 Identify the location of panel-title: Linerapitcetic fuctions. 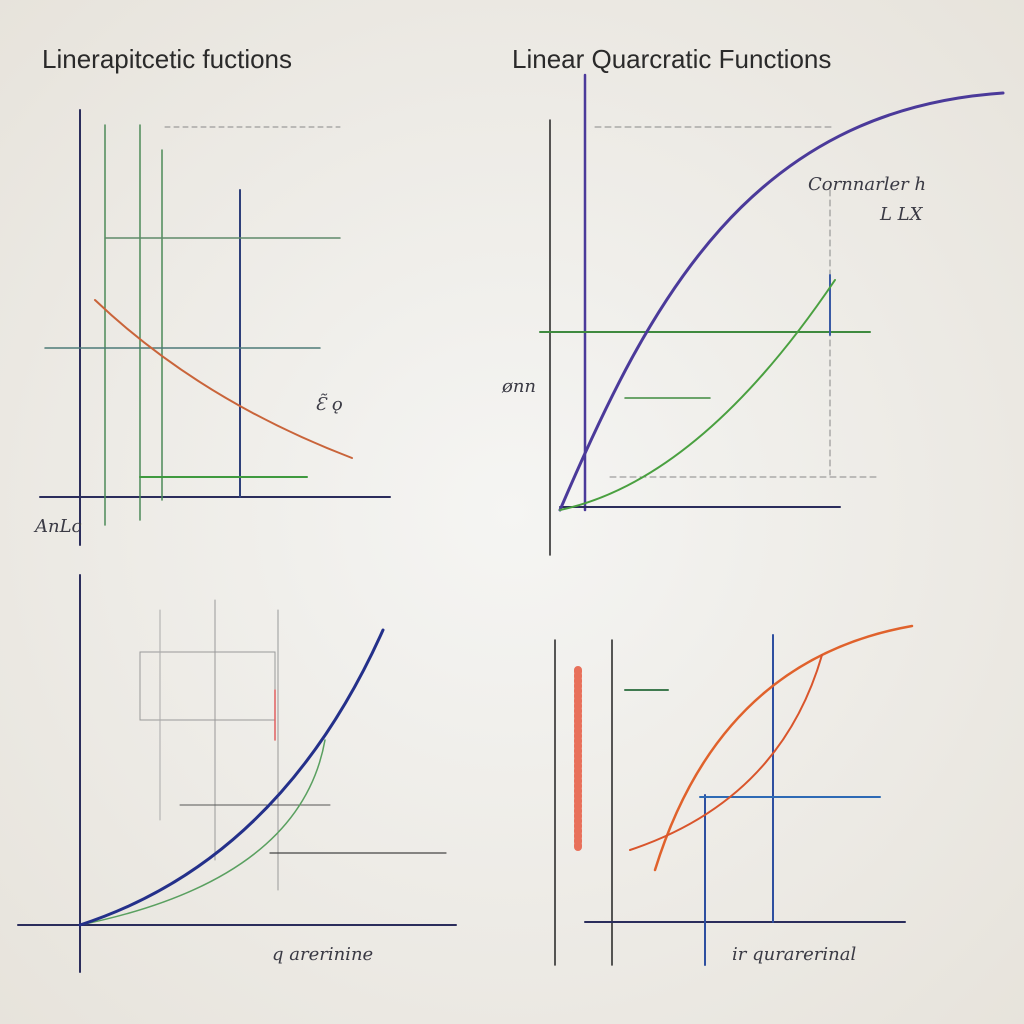
(167, 59).